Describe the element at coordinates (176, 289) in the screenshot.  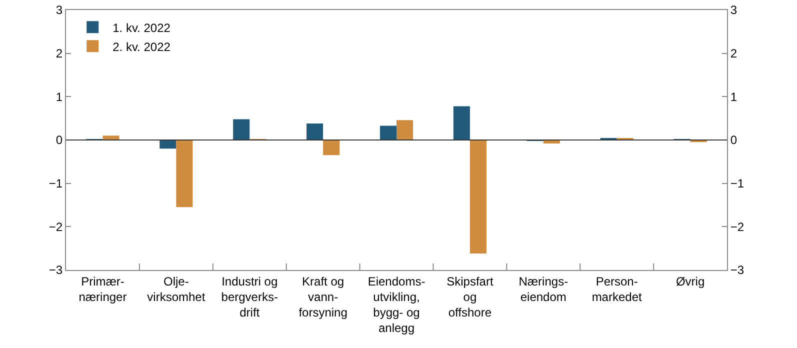
I see `x-tick-label: Olje- virksomhet` at that location.